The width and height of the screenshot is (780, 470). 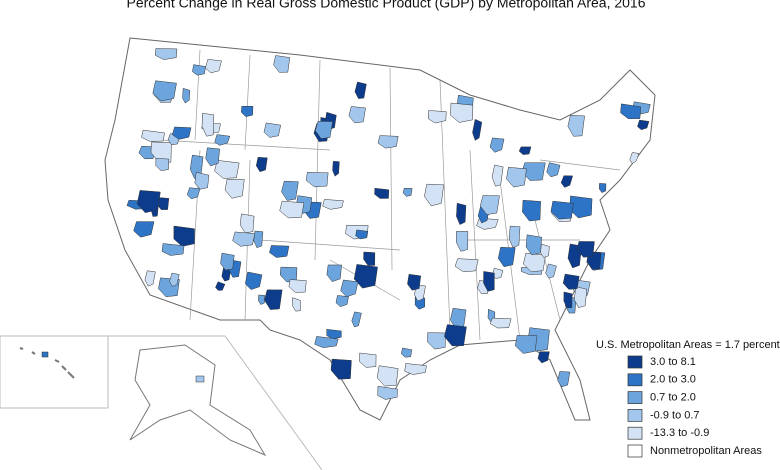 What do you see at coordinates (706, 451) in the screenshot?
I see `legend-label: Nonmetropolitan Areas` at bounding box center [706, 451].